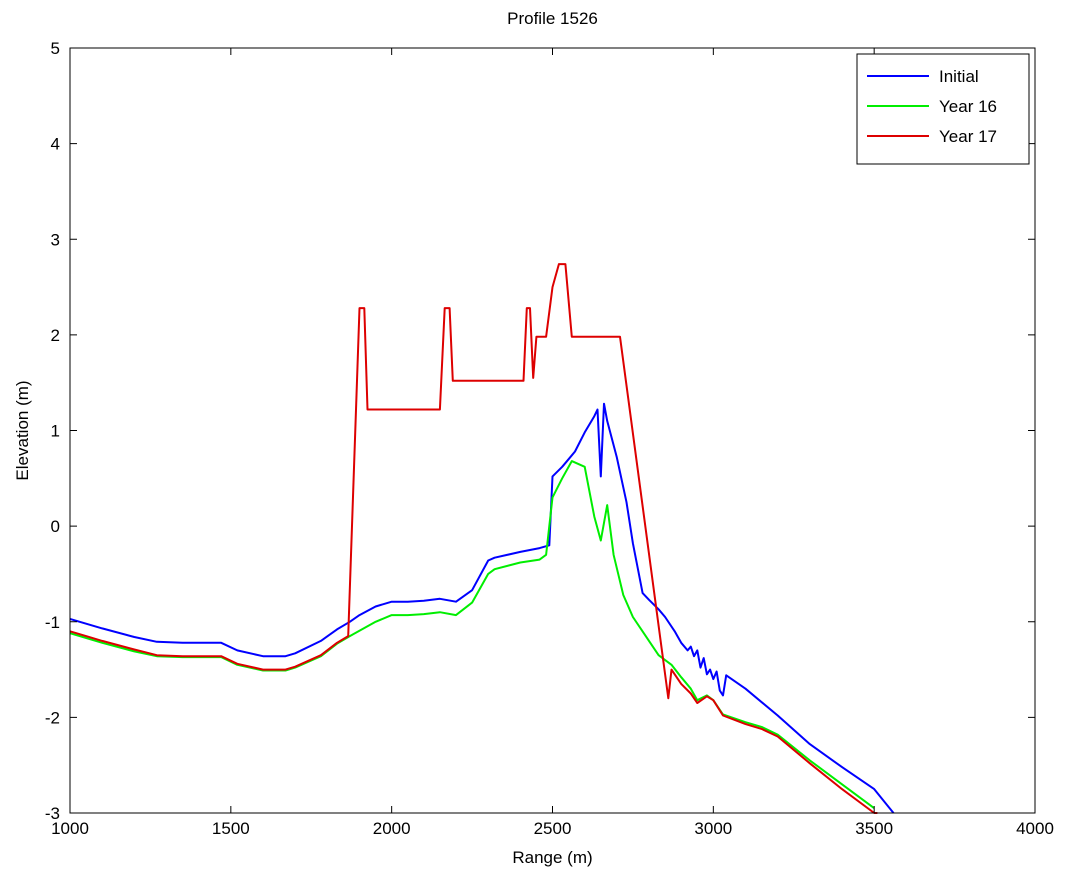  I want to click on x-tick-label: 3000, so click(713, 828).